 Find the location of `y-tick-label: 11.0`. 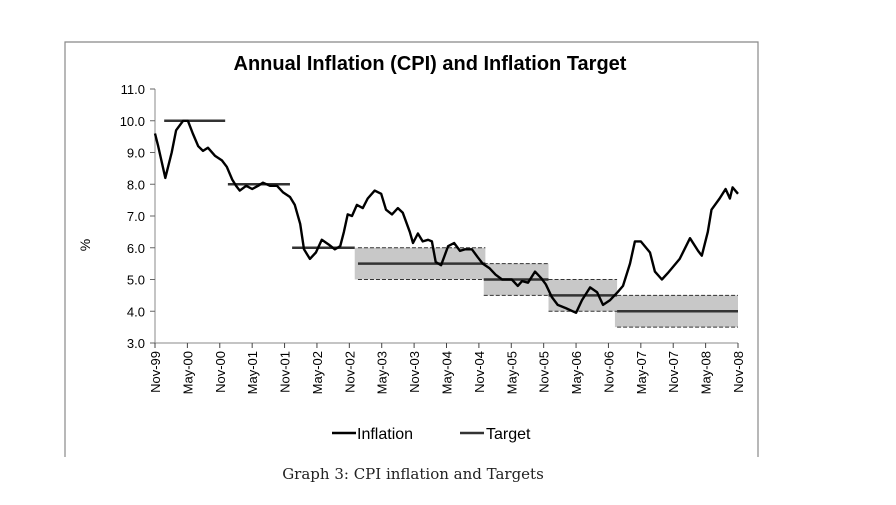

y-tick-label: 11.0 is located at coordinates (133, 89).